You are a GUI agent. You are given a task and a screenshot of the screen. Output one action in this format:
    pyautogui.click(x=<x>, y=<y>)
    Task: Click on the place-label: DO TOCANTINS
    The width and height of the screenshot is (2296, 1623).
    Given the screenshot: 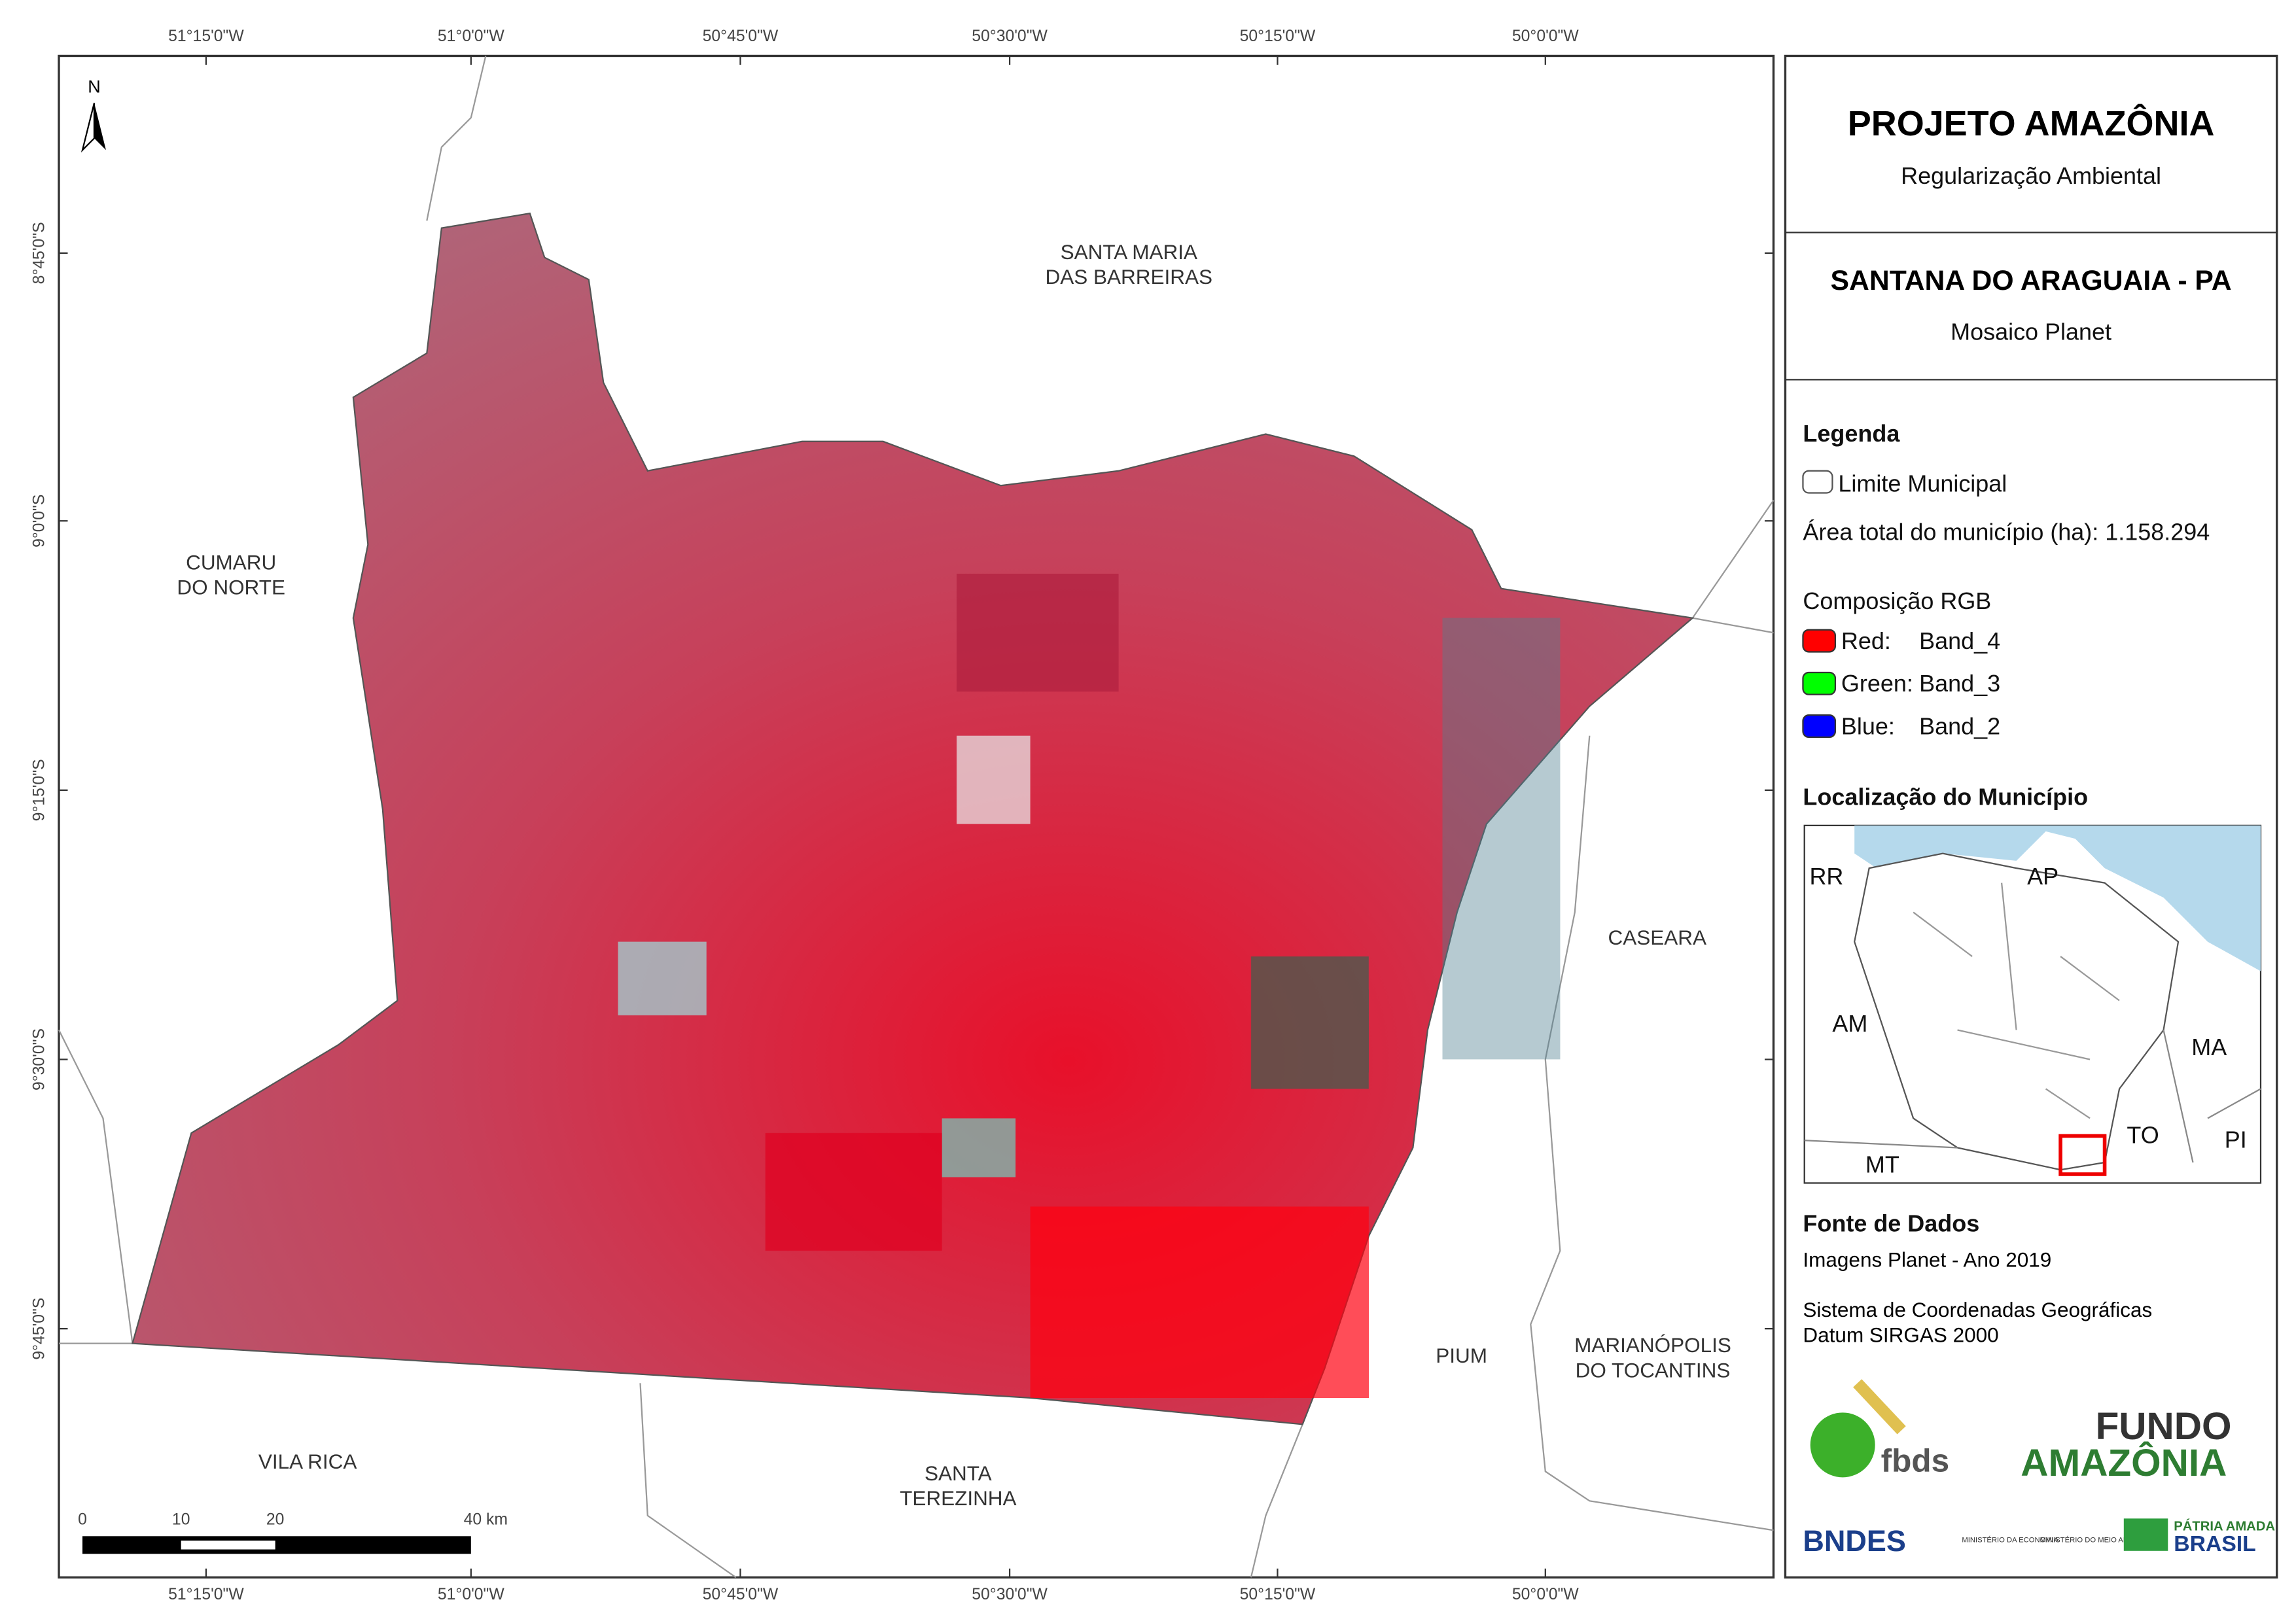 What is the action you would take?
    pyautogui.click(x=1653, y=1370)
    